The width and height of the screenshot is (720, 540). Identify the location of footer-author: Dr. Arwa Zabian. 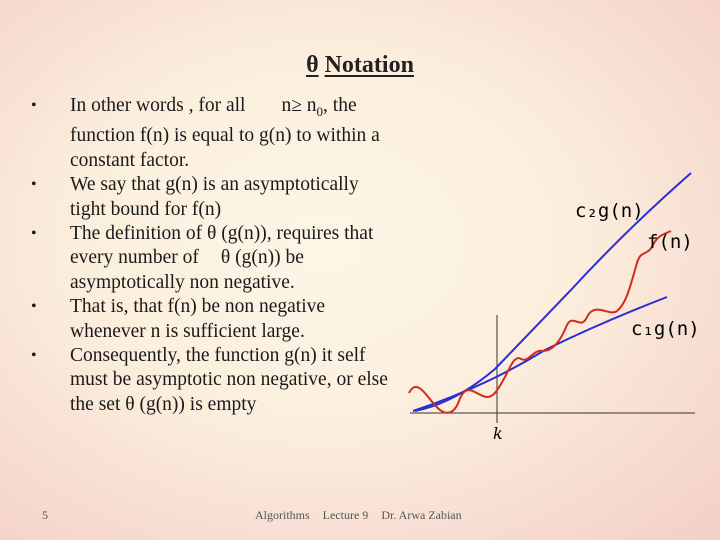
(421, 515).